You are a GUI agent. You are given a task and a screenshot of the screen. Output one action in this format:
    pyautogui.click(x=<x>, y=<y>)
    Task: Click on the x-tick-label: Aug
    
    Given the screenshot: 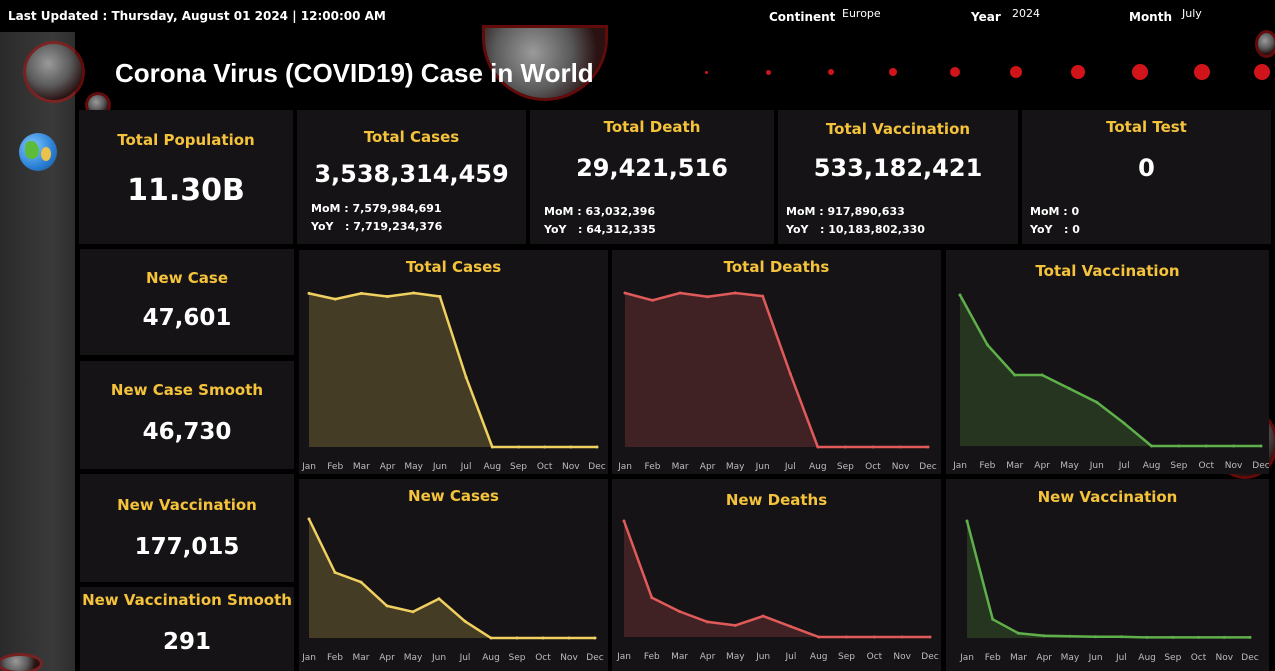 What is the action you would take?
    pyautogui.click(x=1147, y=658)
    